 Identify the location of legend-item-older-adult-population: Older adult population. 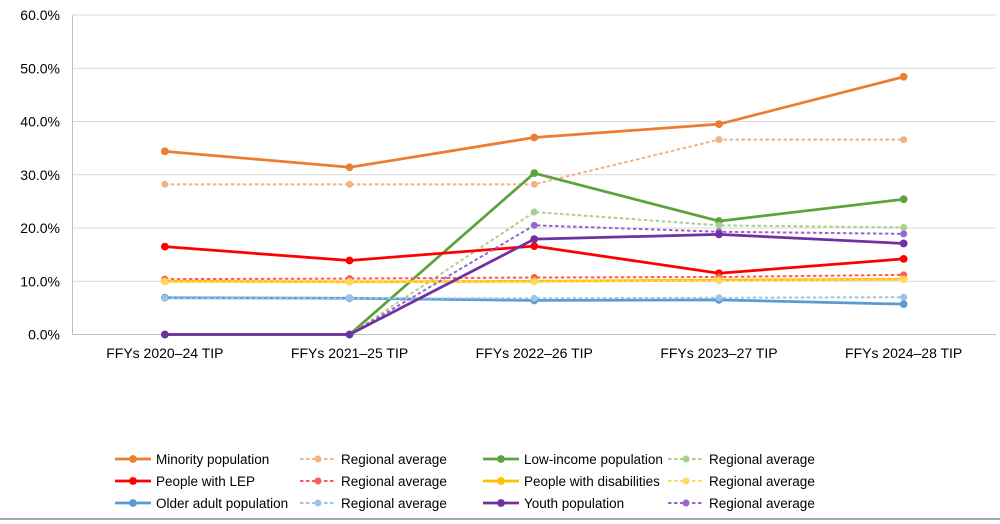
(207, 503).